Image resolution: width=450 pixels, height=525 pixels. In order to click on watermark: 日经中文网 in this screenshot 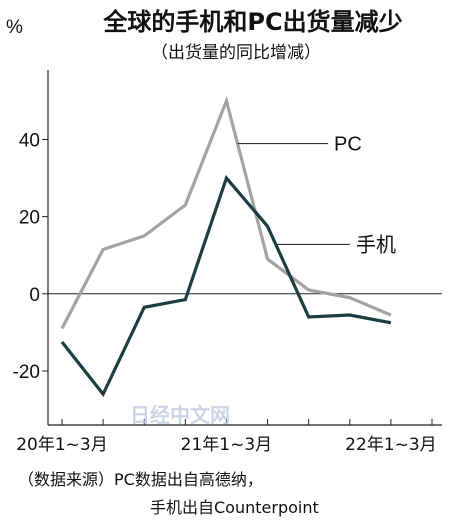, I will do `click(180, 415)`.